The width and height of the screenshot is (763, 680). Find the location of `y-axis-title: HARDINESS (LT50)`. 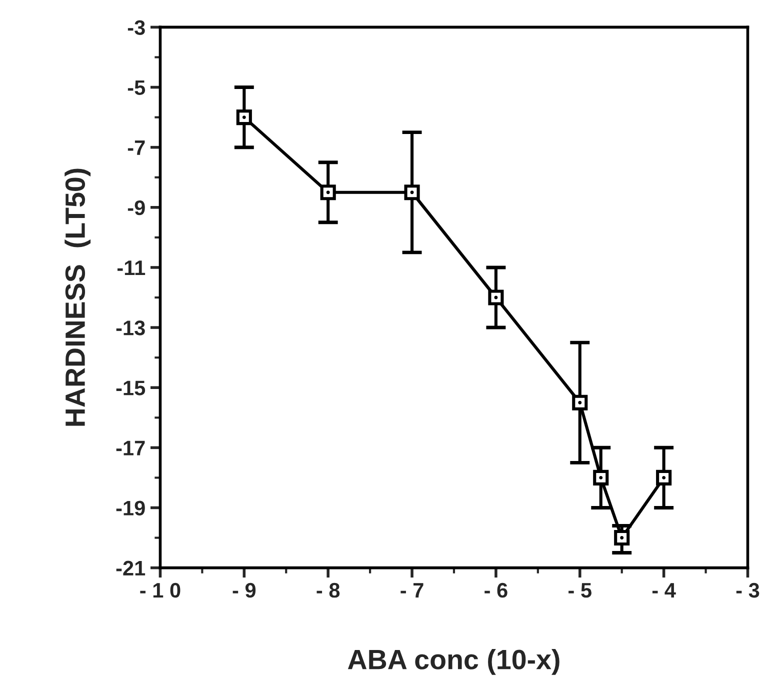

y-axis-title: HARDINESS (LT50) is located at coordinates (77, 297).